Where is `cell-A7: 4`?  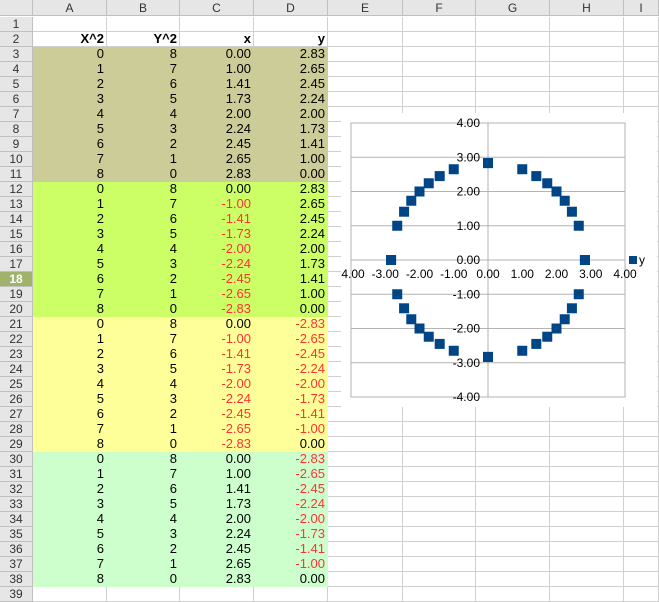 cell-A7: 4 is located at coordinates (70, 114).